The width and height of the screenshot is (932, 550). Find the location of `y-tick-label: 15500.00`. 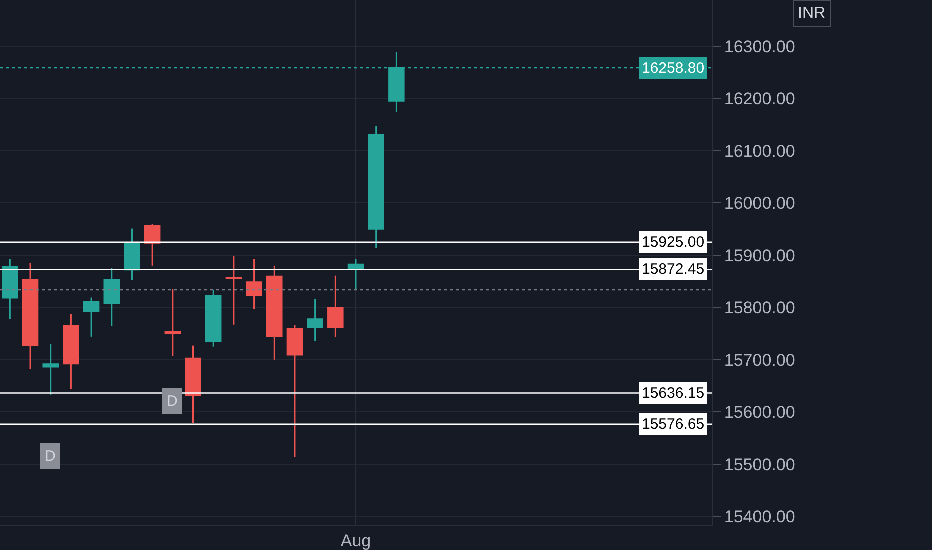

y-tick-label: 15500.00 is located at coordinates (760, 464).